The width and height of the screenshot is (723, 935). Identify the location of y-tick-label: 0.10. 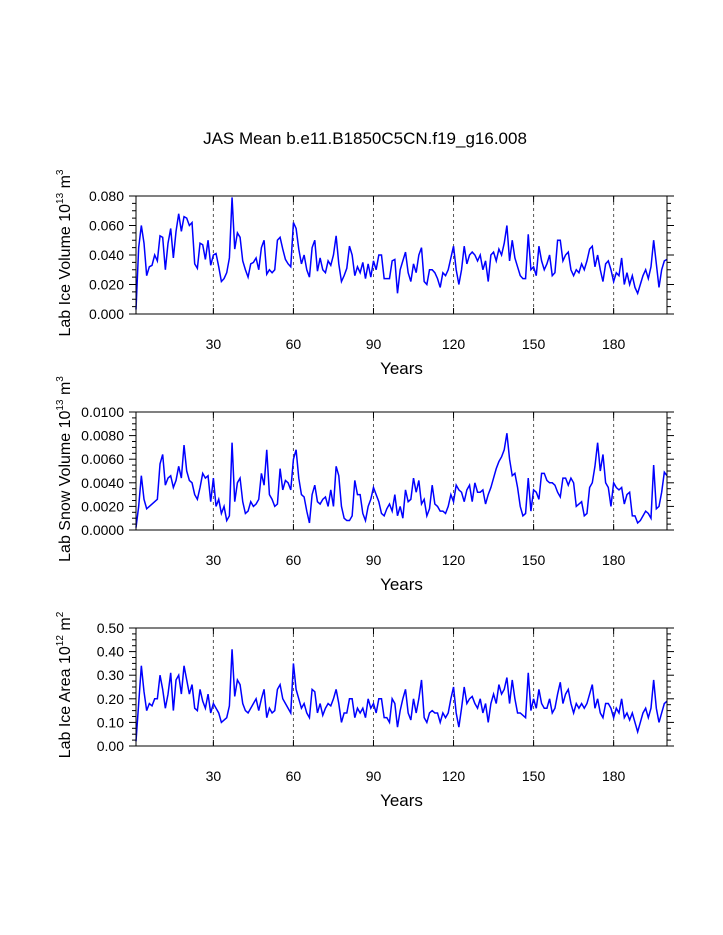
(110, 722).